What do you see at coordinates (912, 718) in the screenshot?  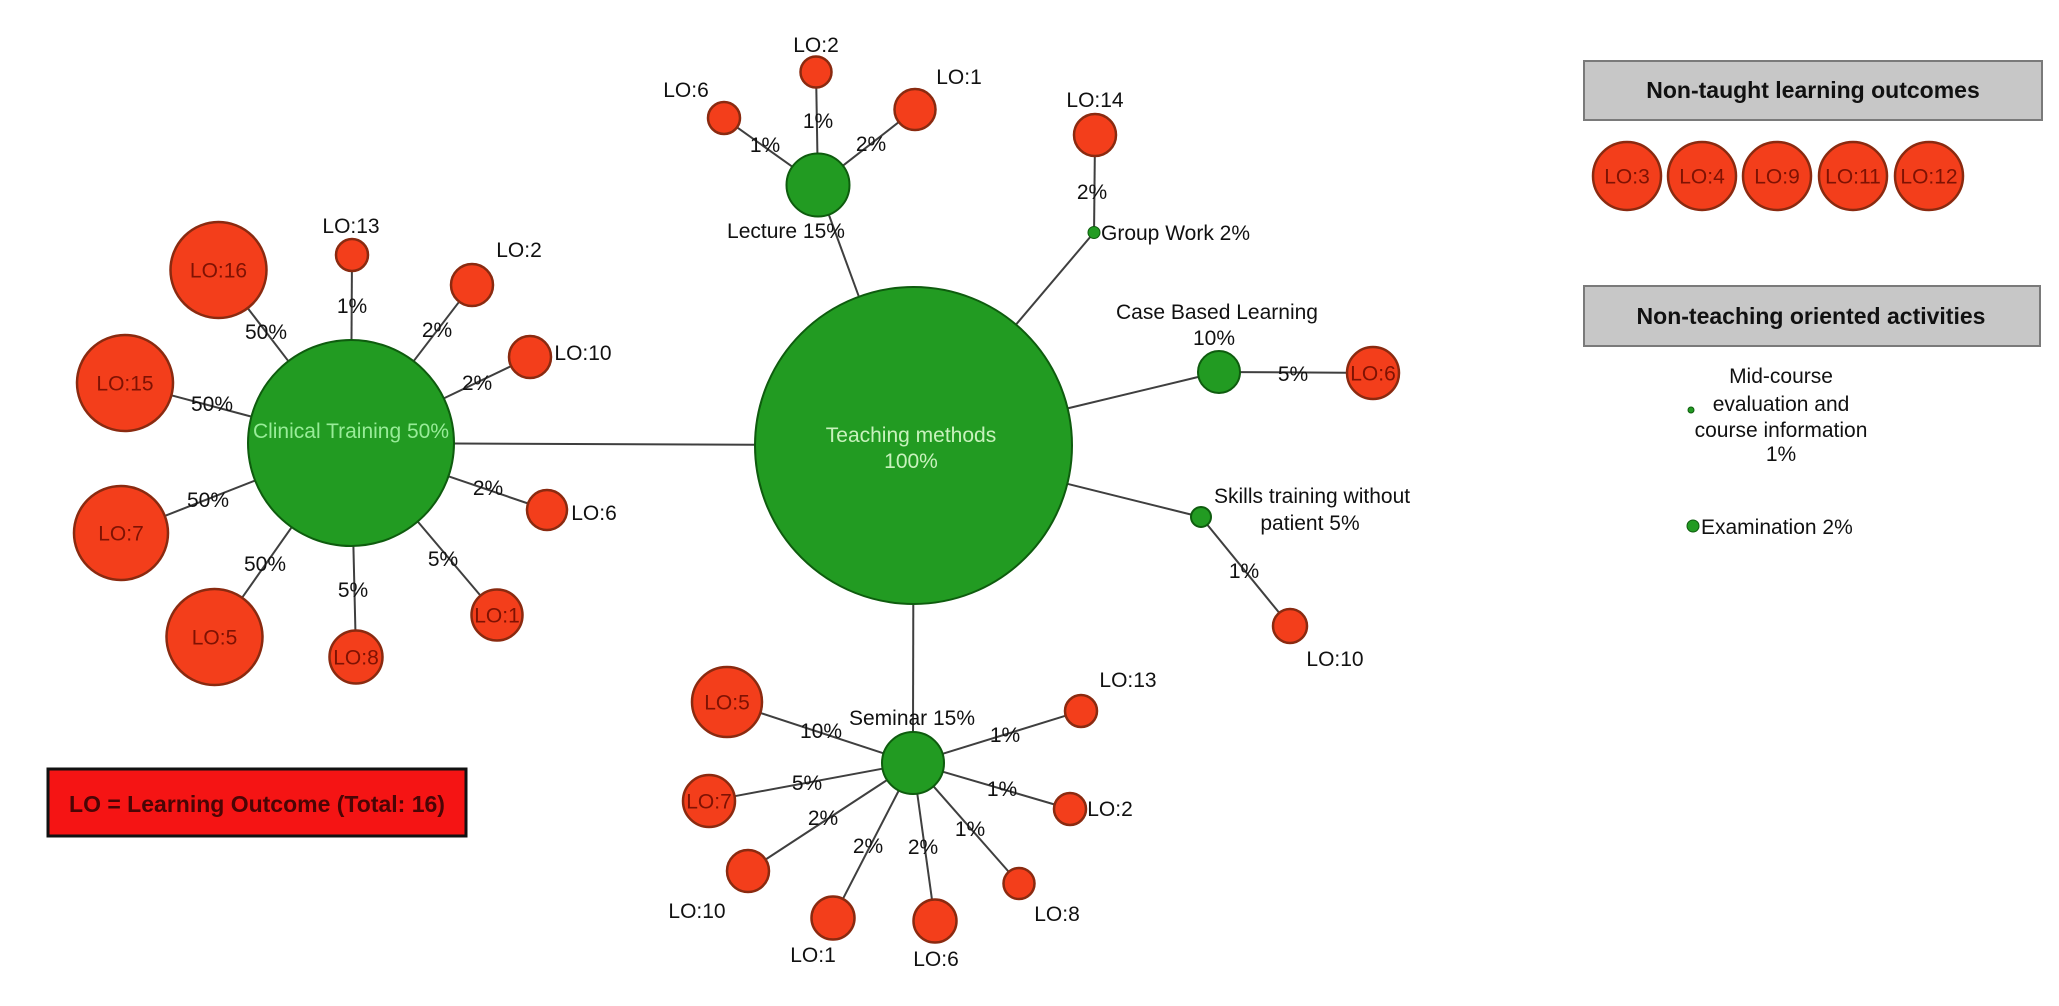 I see `svg-text: Seminar 15%` at bounding box center [912, 718].